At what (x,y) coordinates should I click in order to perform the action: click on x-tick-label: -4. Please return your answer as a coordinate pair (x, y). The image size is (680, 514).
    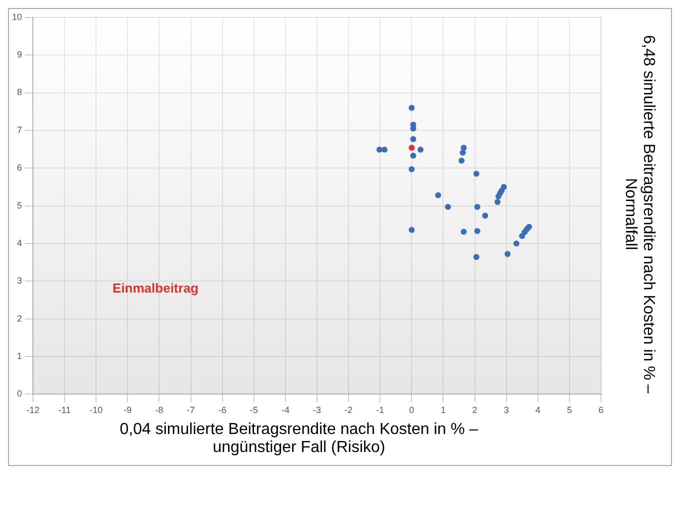
    Looking at the image, I should click on (285, 410).